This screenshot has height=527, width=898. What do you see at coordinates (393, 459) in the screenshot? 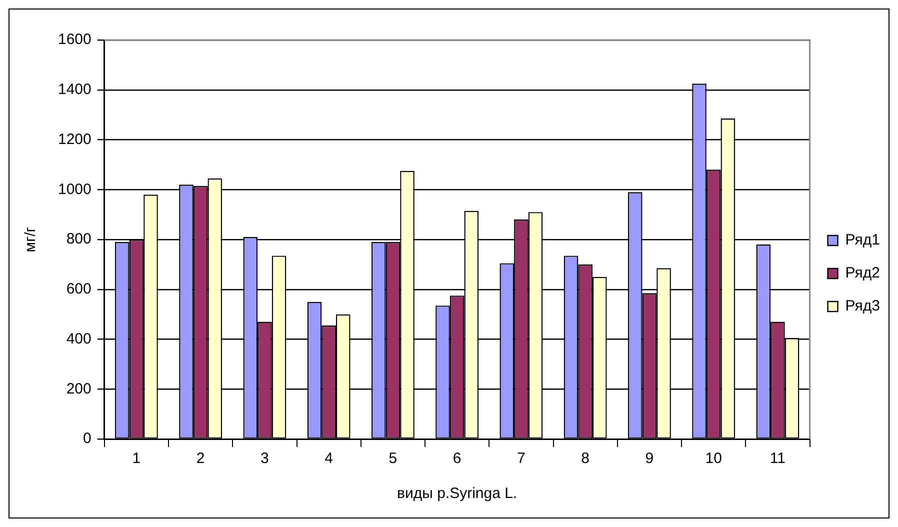
I see `x-tick-label: 5` at bounding box center [393, 459].